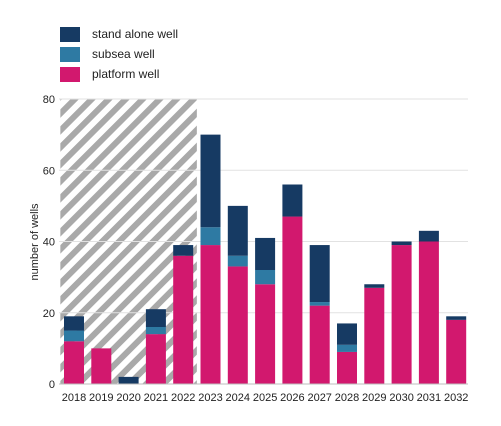 Image resolution: width=501 pixels, height=426 pixels. Describe the element at coordinates (126, 74) in the screenshot. I see `legend-label-platform-well: platform well` at that location.